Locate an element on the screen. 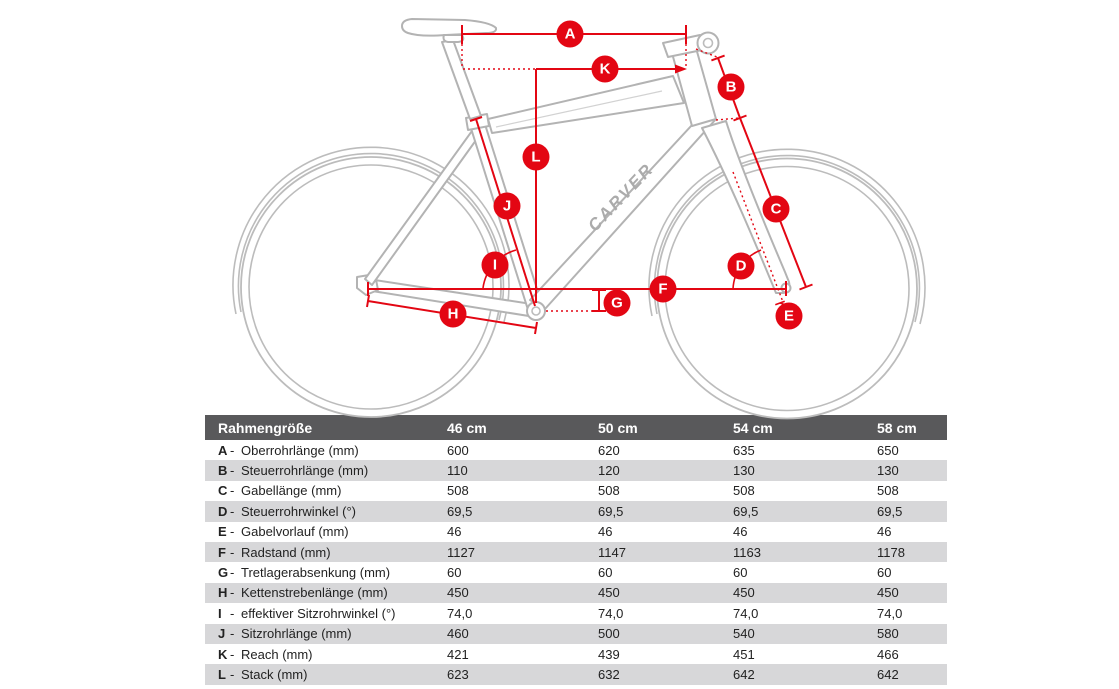 The height and width of the screenshot is (689, 1119). row-label: J - Sitzrohrlänge (mm) is located at coordinates (285, 634).